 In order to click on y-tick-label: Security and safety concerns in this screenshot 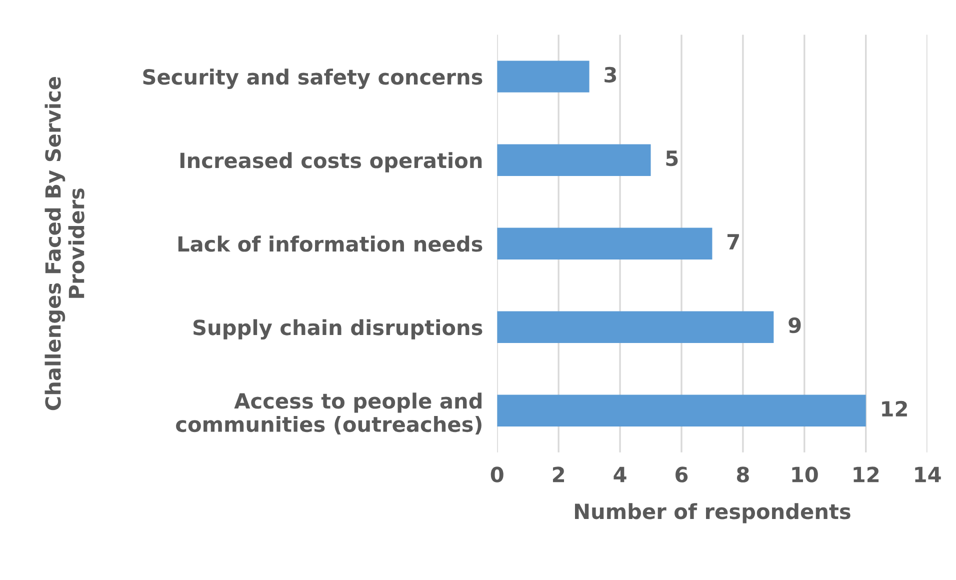, I will do `click(312, 78)`.